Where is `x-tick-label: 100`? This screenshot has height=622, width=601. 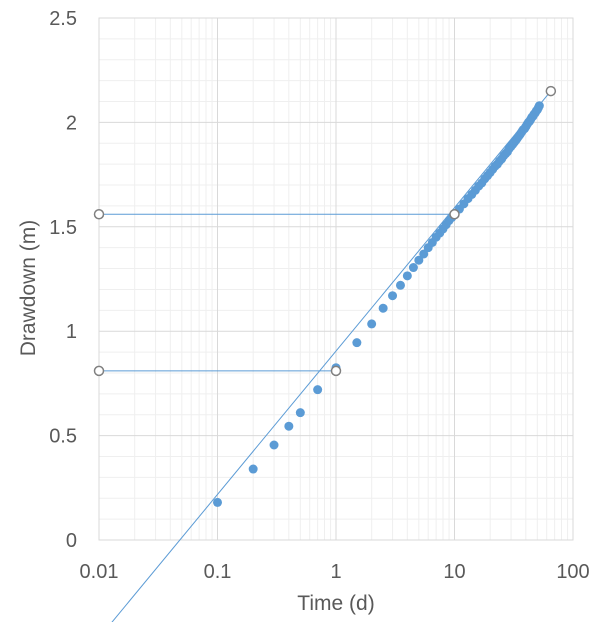
x-tick-label: 100 is located at coordinates (572, 572).